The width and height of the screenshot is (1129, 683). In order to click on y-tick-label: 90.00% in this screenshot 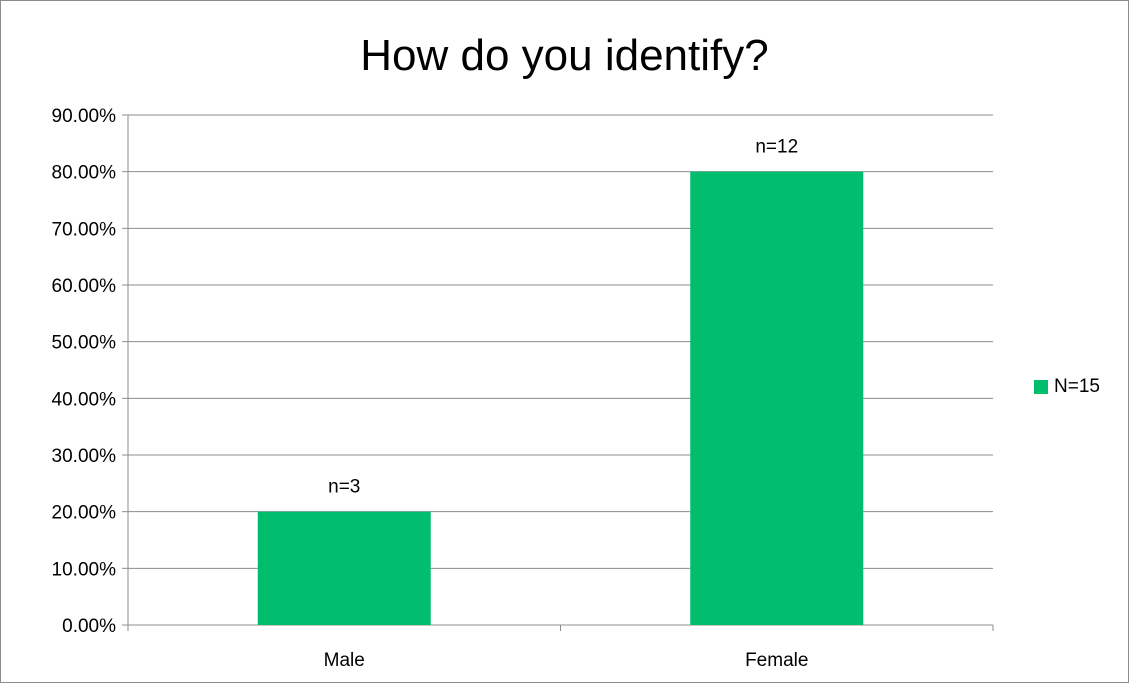, I will do `click(84, 116)`.